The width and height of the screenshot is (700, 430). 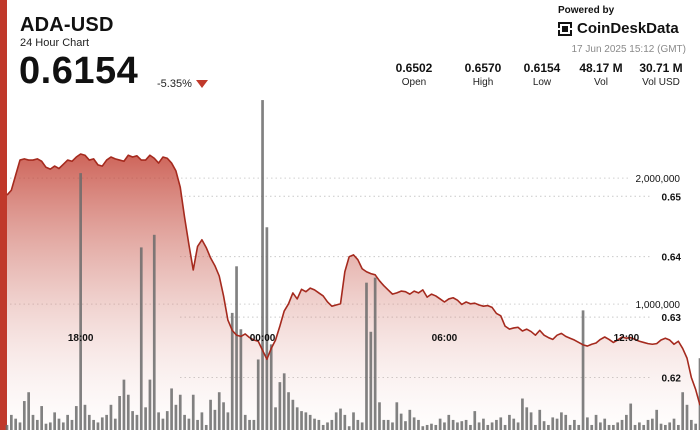 I want to click on timestamp: 17 Jun 2025 15:12 (GMT), so click(x=628, y=49).